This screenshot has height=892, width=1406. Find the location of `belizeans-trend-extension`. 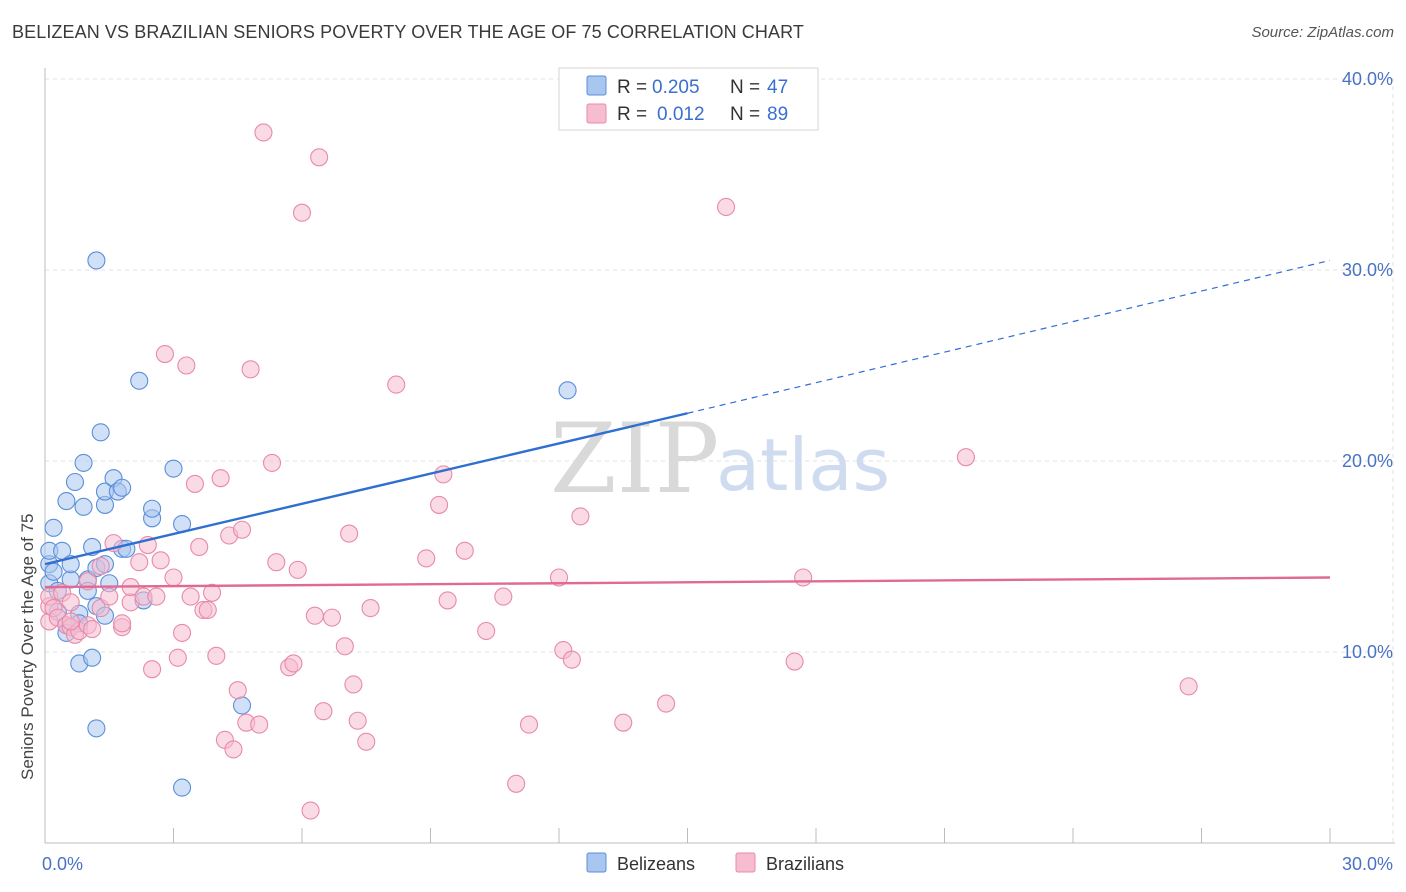

belizeans-trend-extension is located at coordinates (1009, 336).